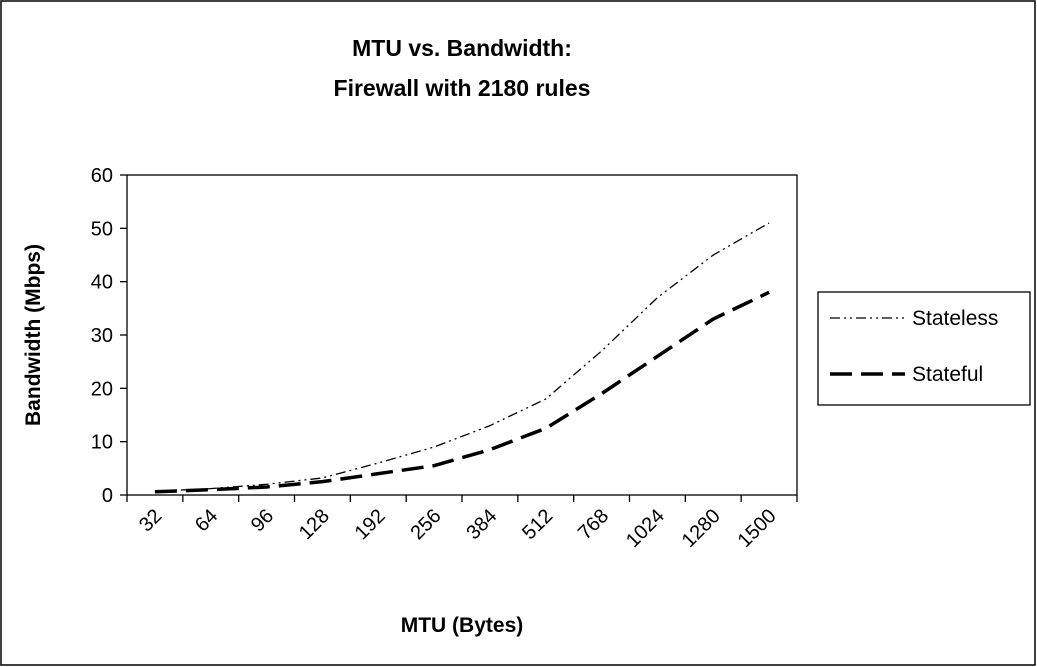 The height and width of the screenshot is (667, 1037). I want to click on legend, so click(924, 348).